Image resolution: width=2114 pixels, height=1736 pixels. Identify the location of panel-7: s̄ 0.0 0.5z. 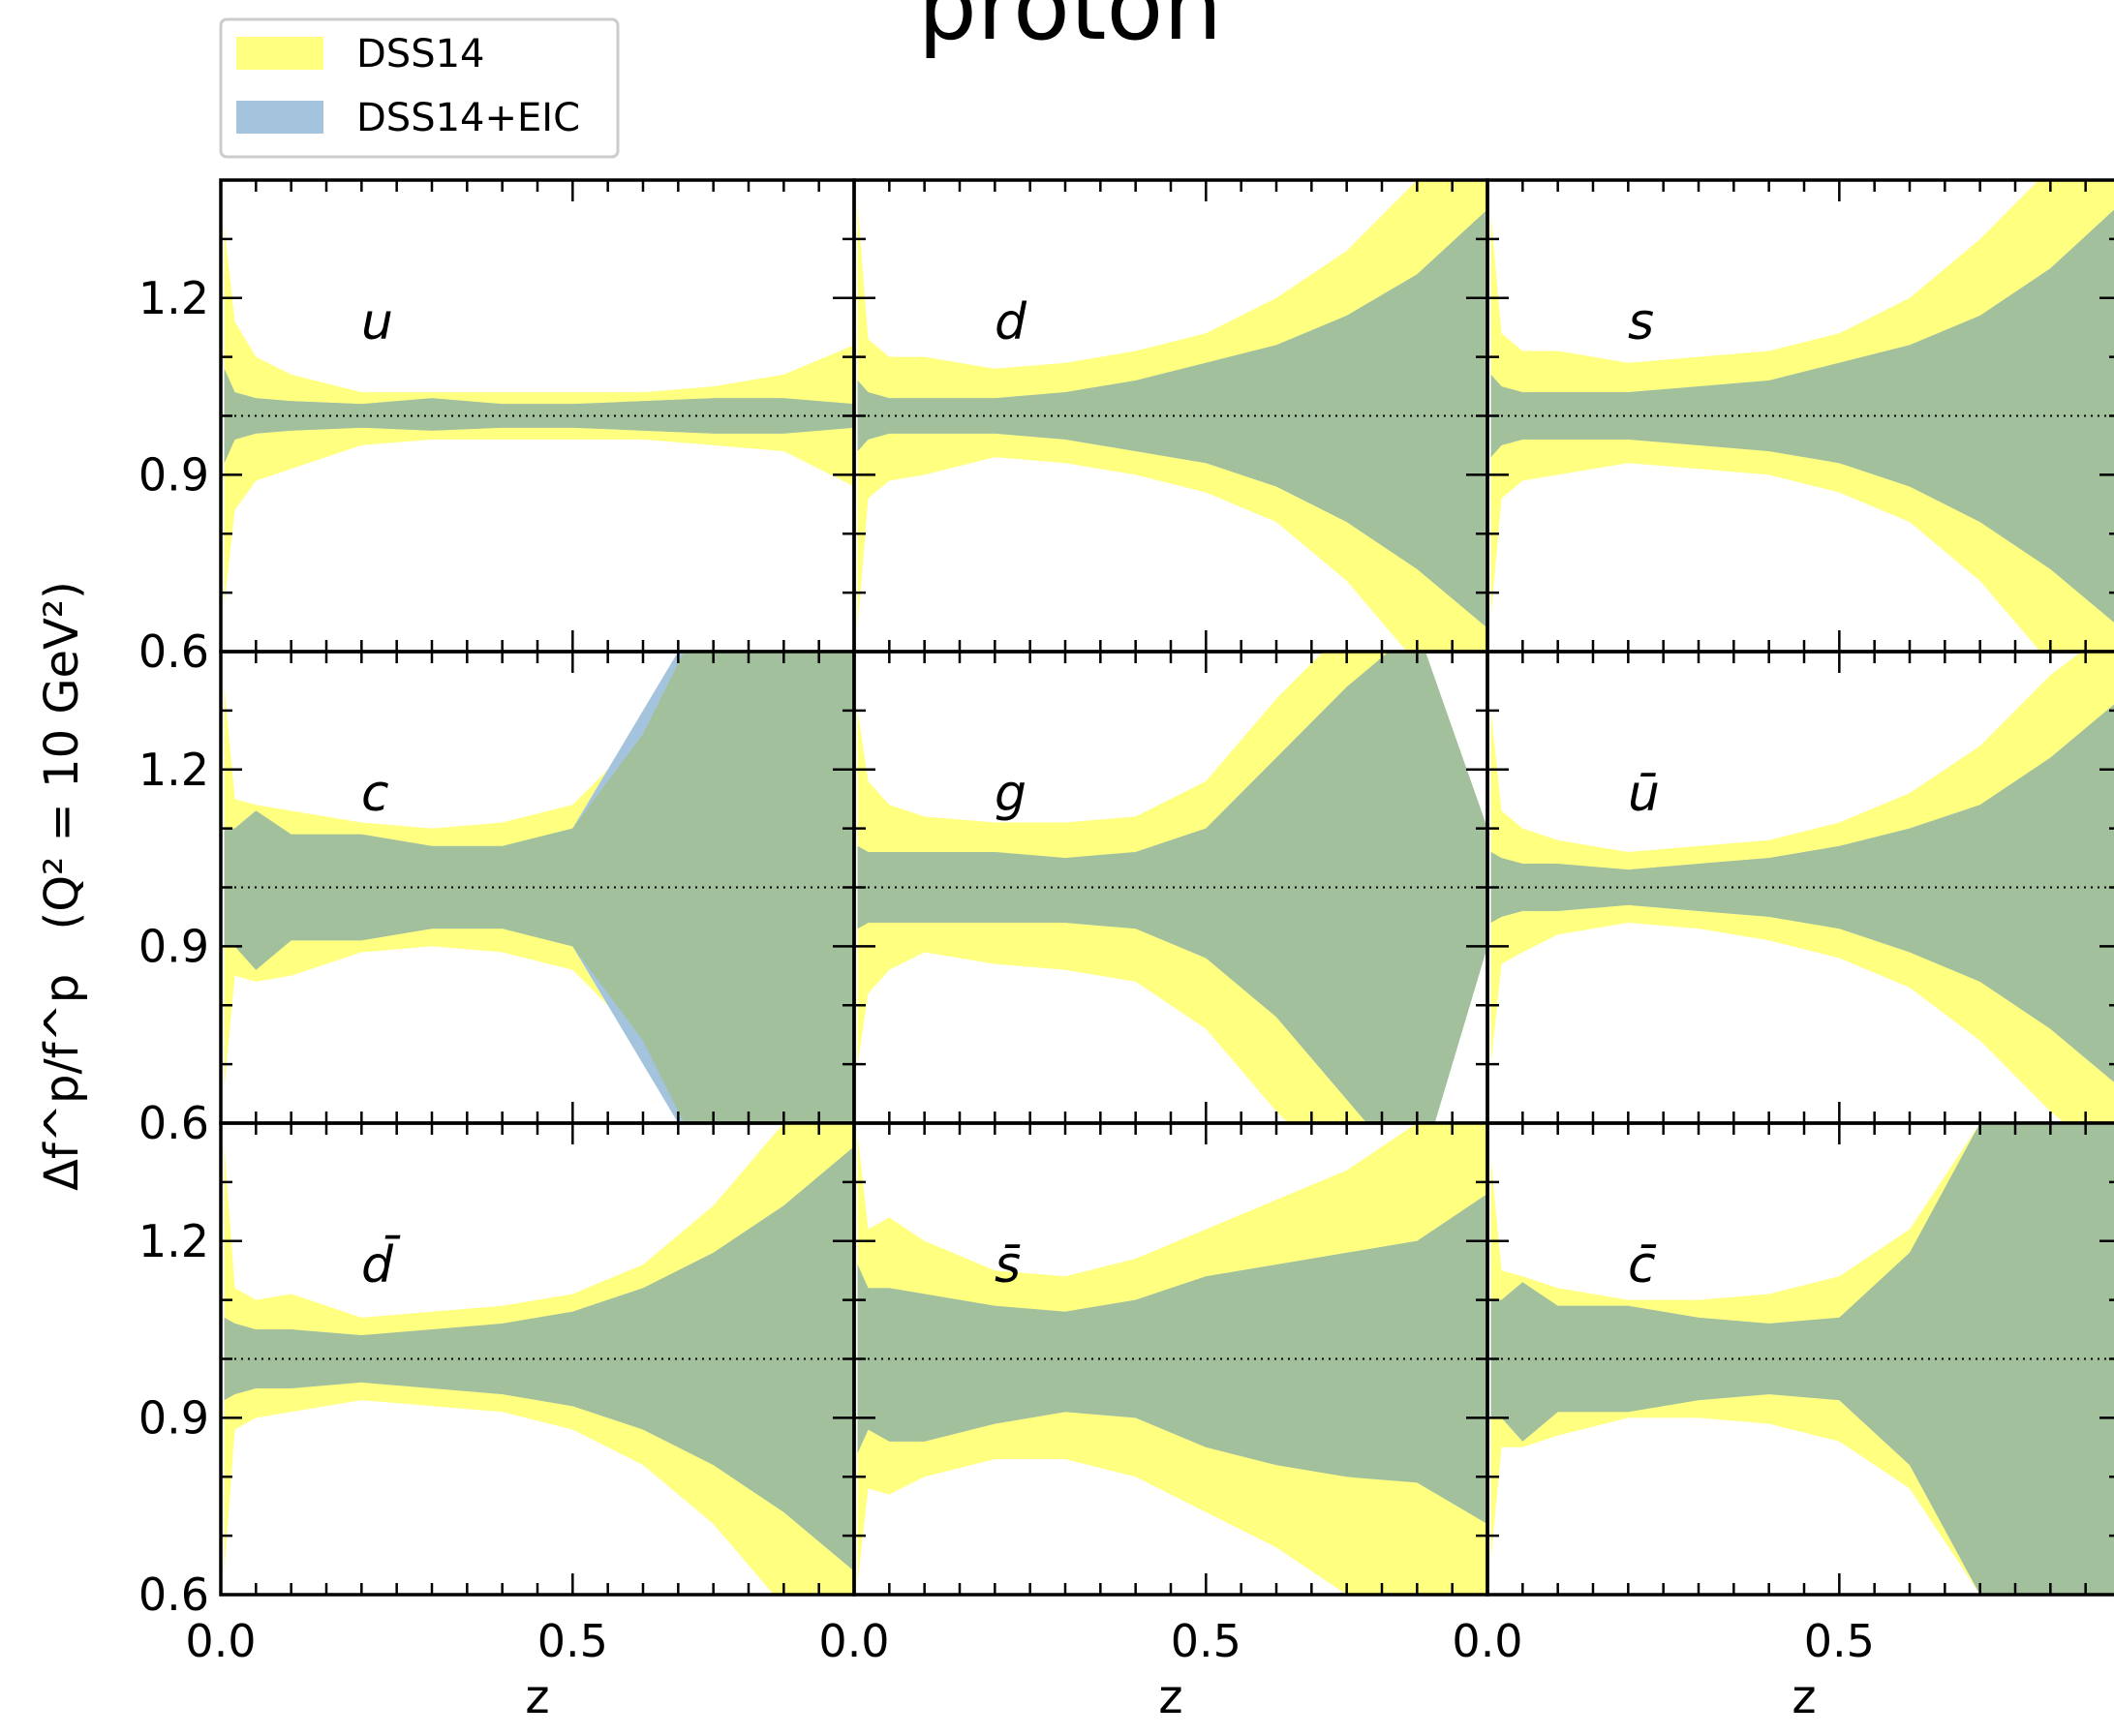
(1153, 1422).